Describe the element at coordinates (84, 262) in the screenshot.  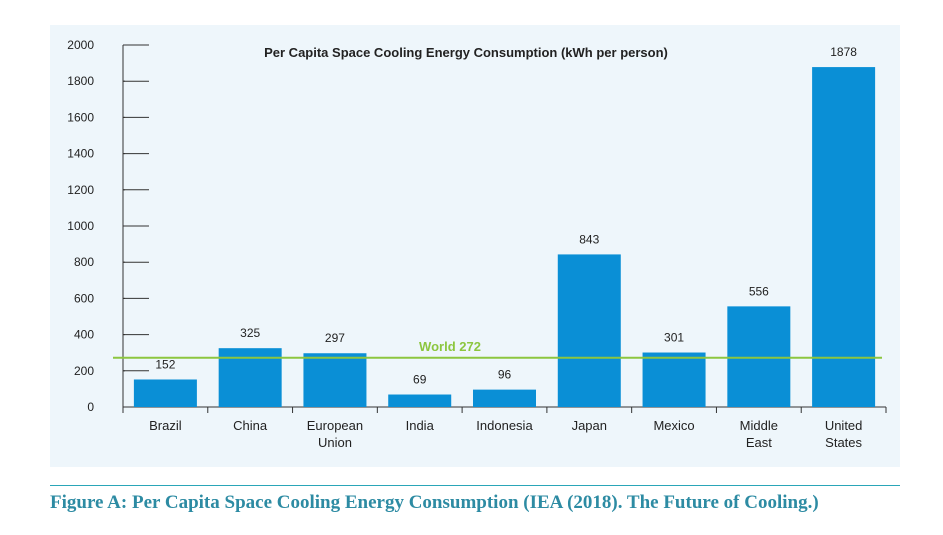
I see `y-tick-label: 800` at that location.